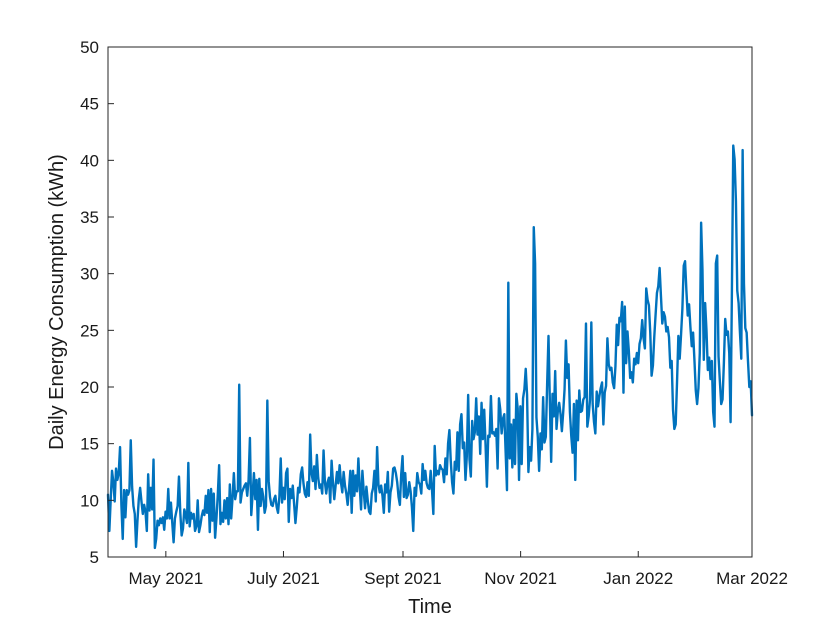  Describe the element at coordinates (430, 607) in the screenshot. I see `x-axis-title: Time` at that location.